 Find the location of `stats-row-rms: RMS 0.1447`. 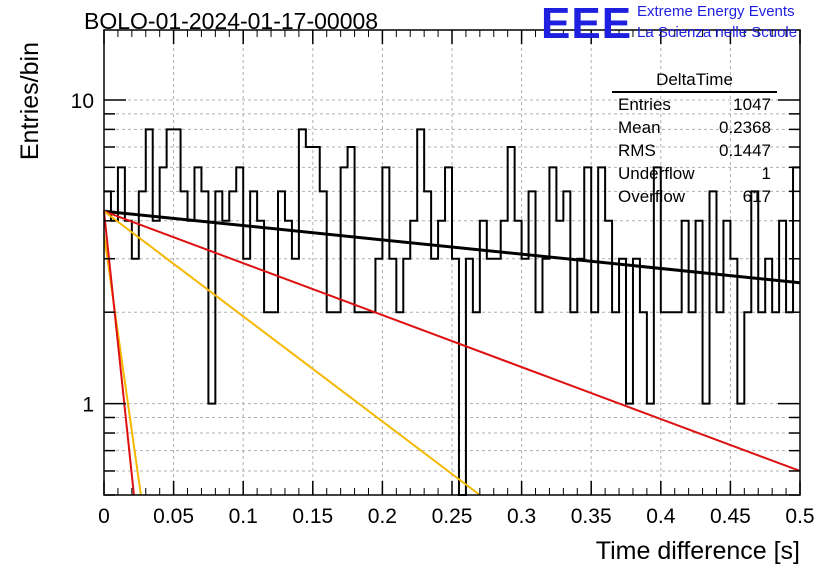

stats-row-rms: RMS 0.1447 is located at coordinates (694, 150).